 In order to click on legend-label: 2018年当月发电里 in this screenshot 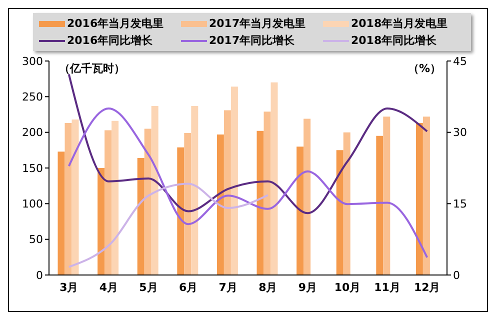, I will do `click(399, 23)`.